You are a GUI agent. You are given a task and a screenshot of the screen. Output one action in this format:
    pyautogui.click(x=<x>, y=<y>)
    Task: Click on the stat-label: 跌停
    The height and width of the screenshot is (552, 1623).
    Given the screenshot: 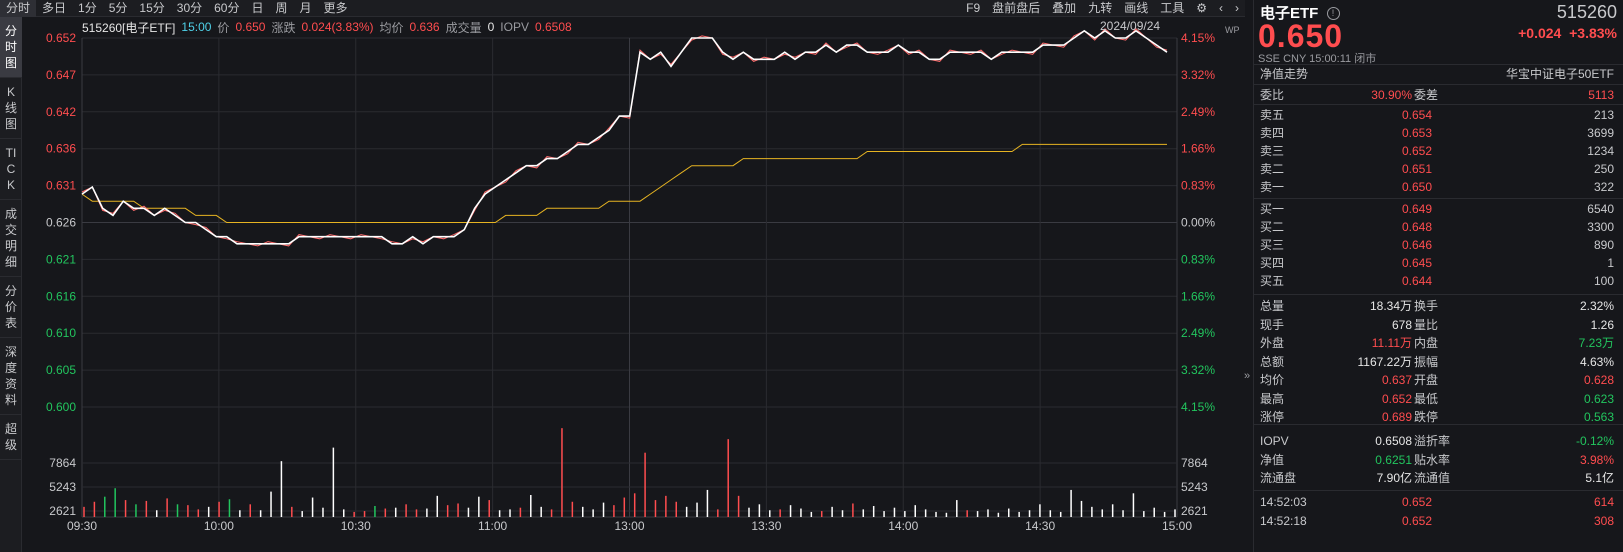 What is the action you would take?
    pyautogui.click(x=1426, y=417)
    